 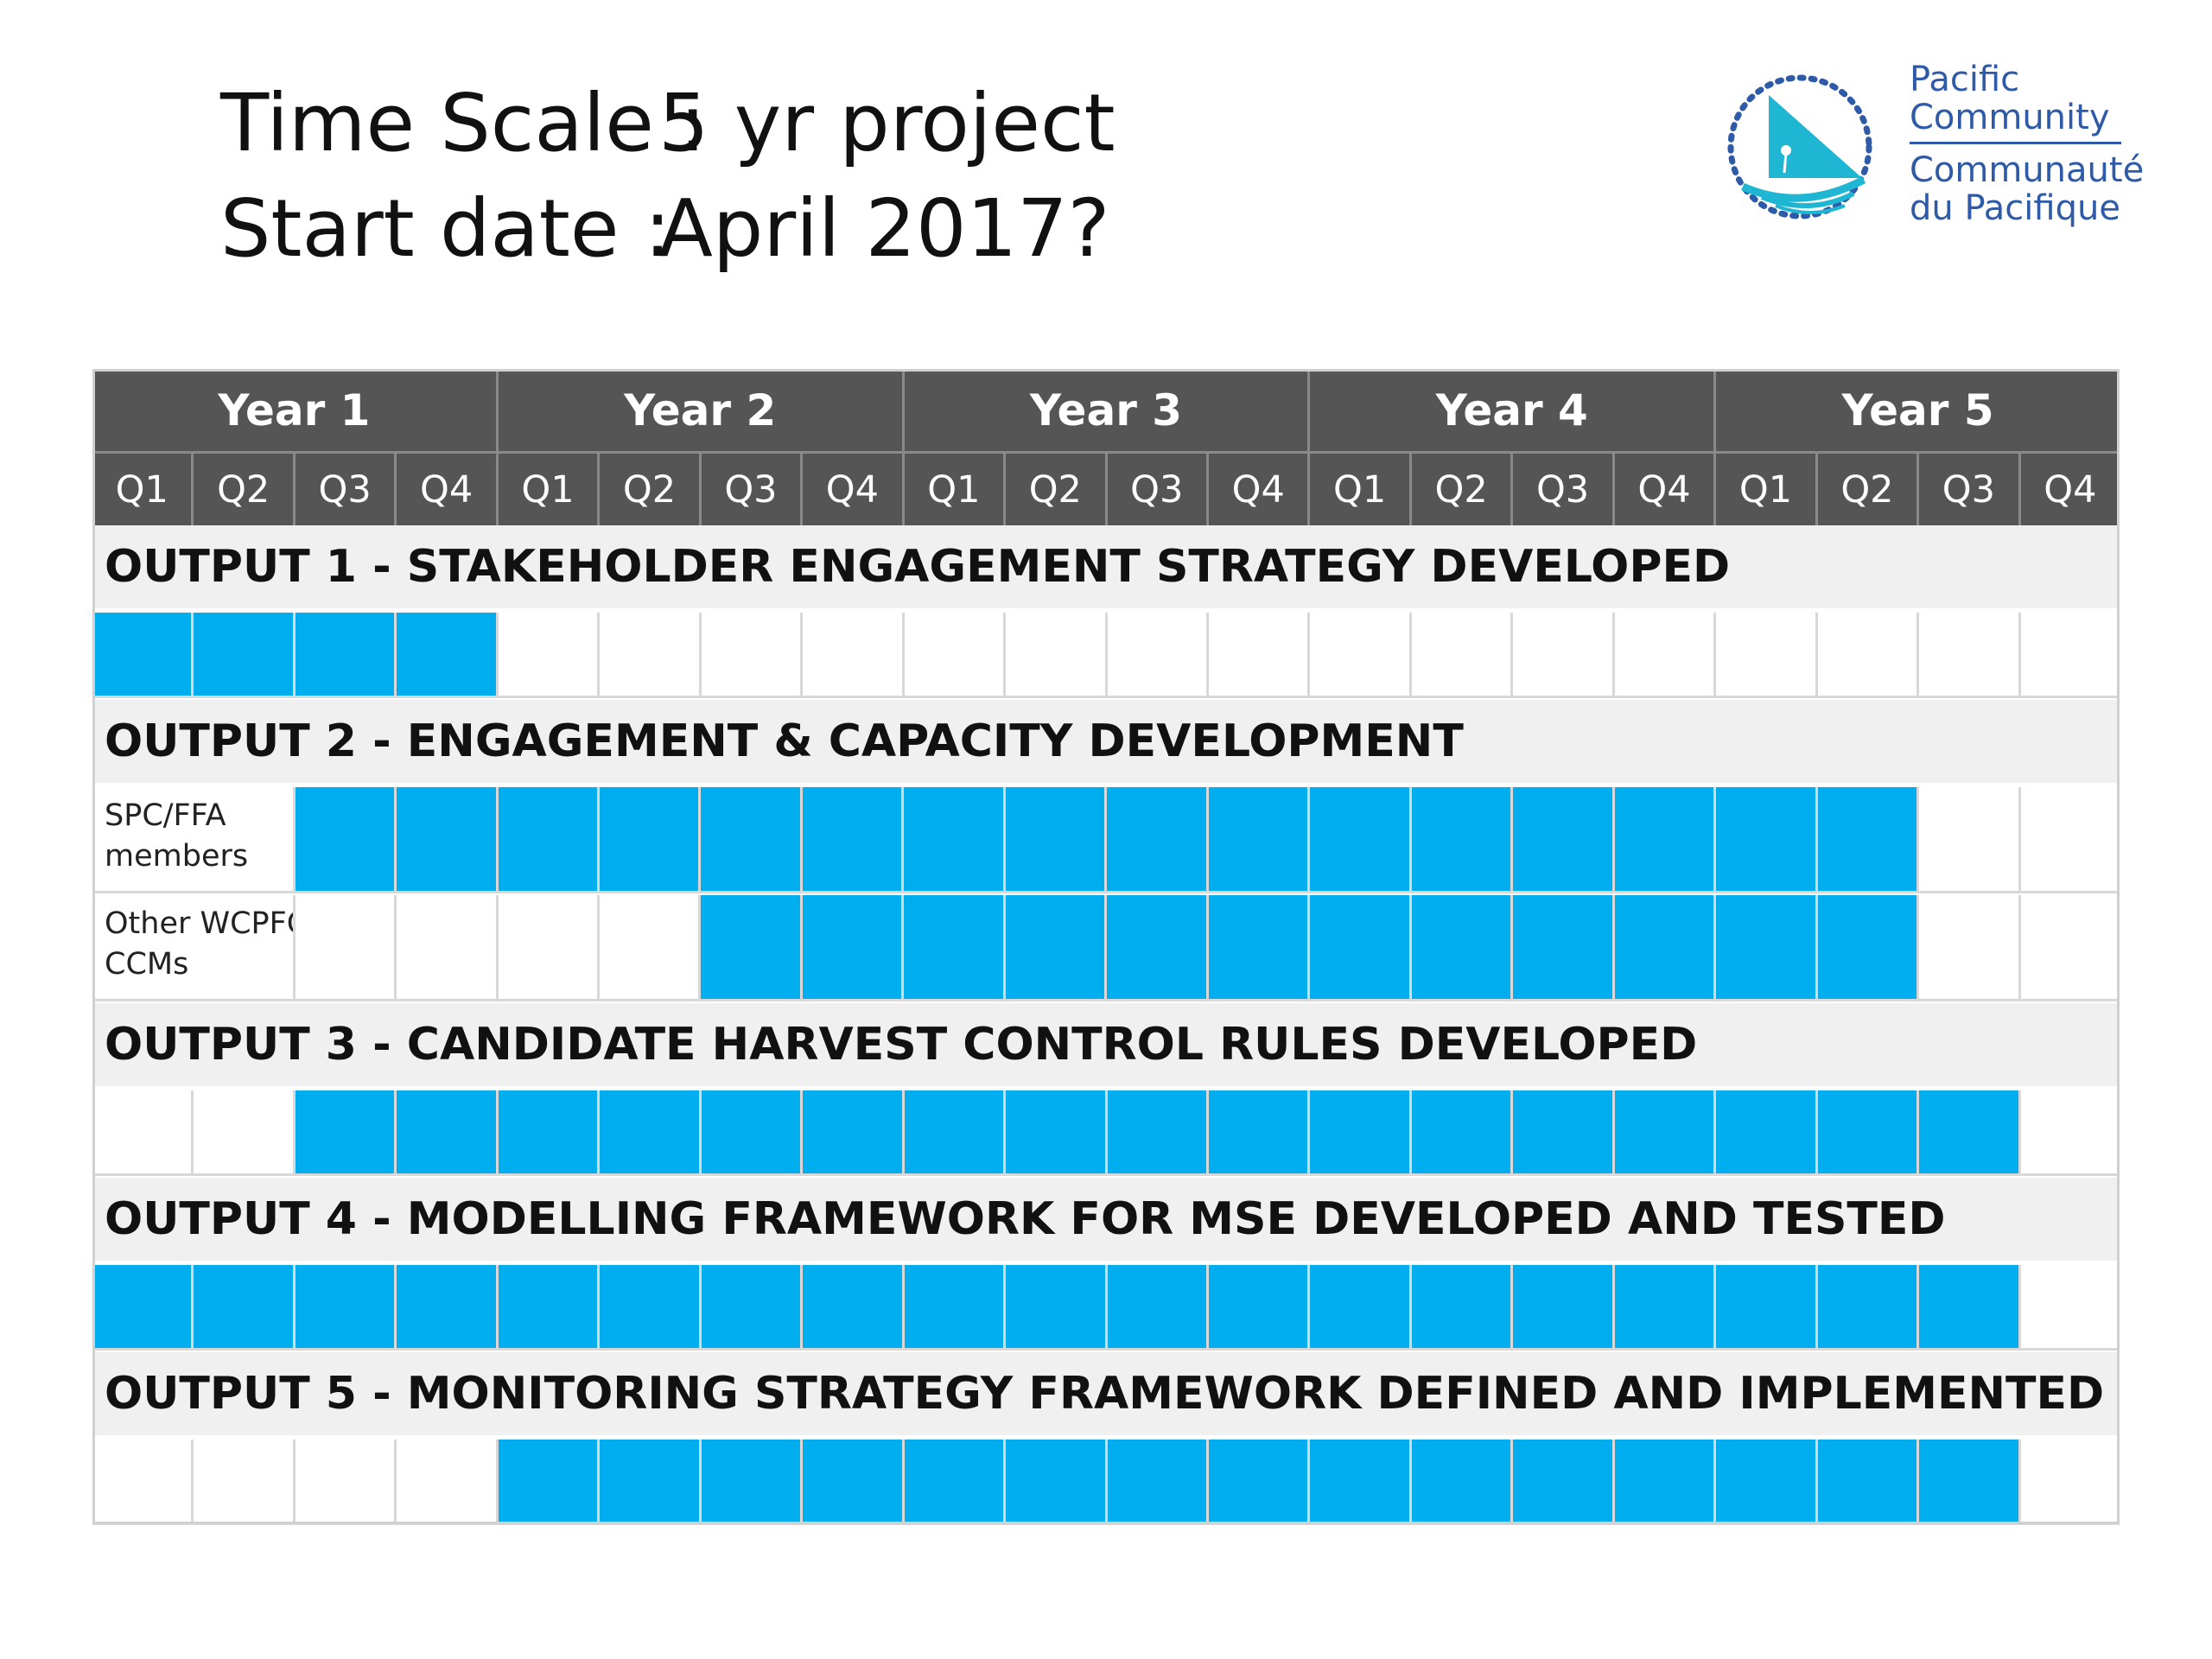 What do you see at coordinates (1800, 146) in the screenshot?
I see `sail-logo-icon` at bounding box center [1800, 146].